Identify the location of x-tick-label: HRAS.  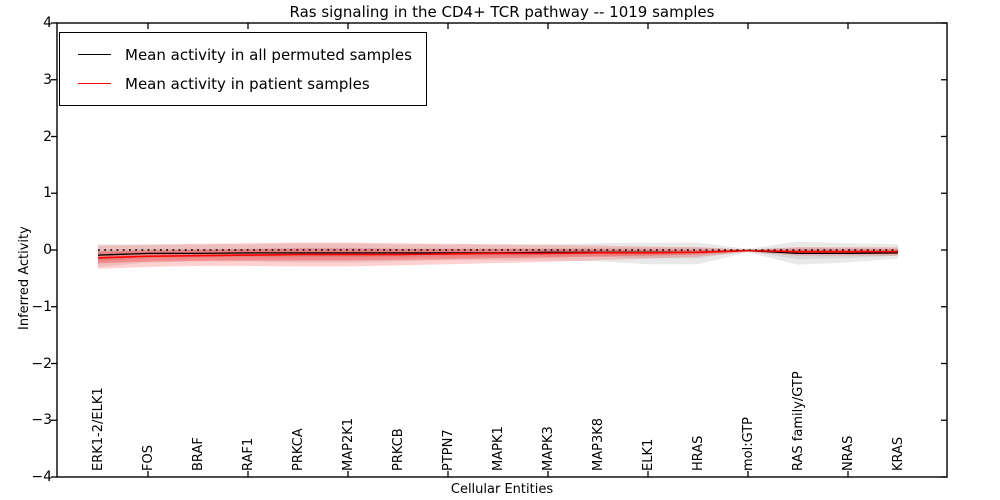
(698, 453).